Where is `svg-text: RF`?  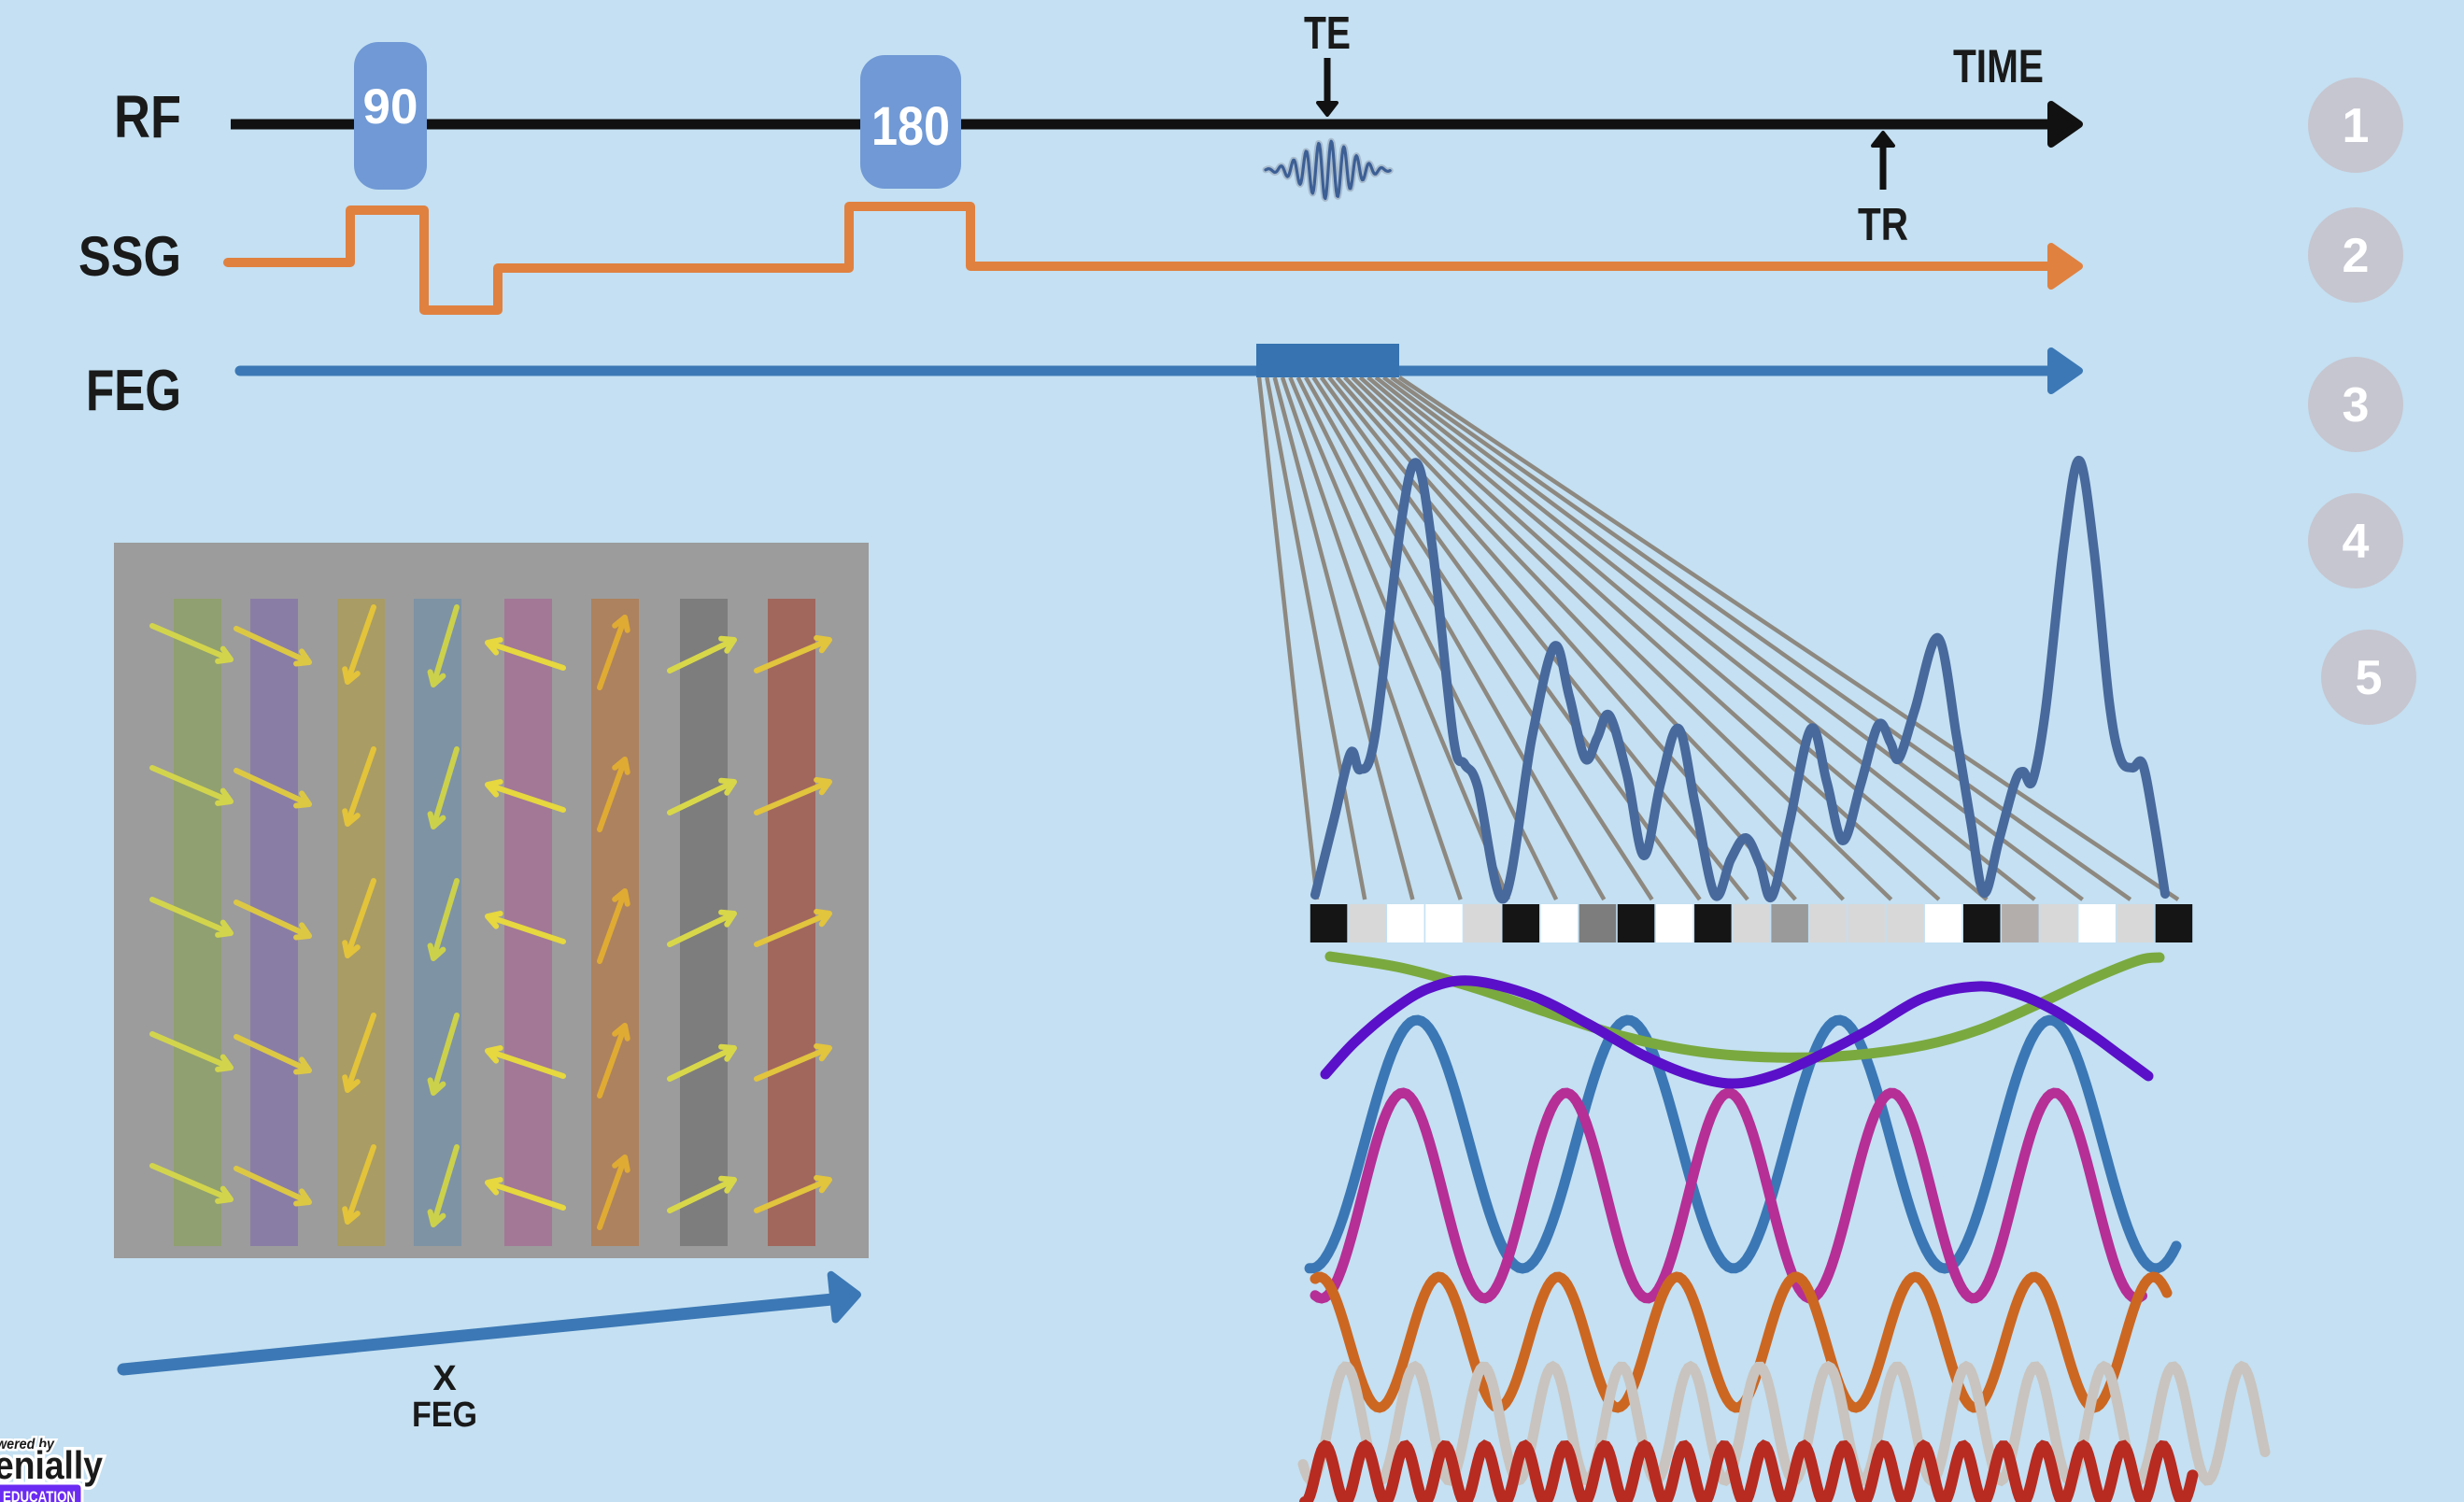
svg-text: RF is located at coordinates (148, 116).